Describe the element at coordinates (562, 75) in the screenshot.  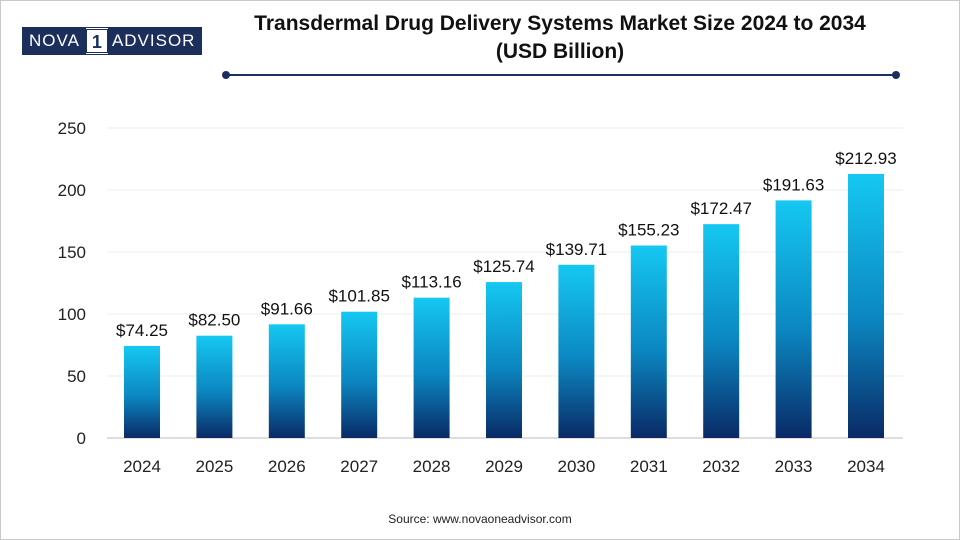
I see `title-divider` at that location.